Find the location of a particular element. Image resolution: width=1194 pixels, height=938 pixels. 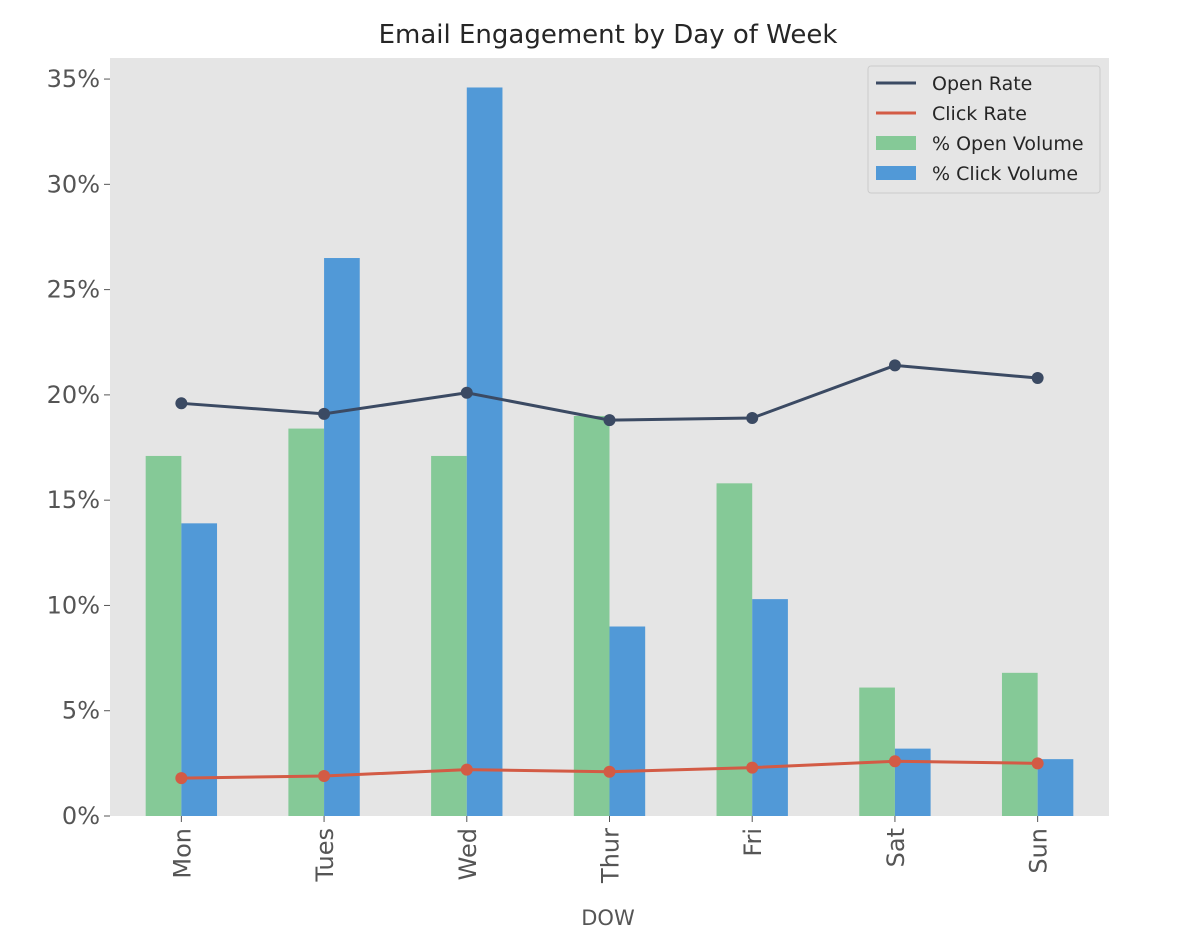

legend-swatch-click-volume is located at coordinates (896, 173).